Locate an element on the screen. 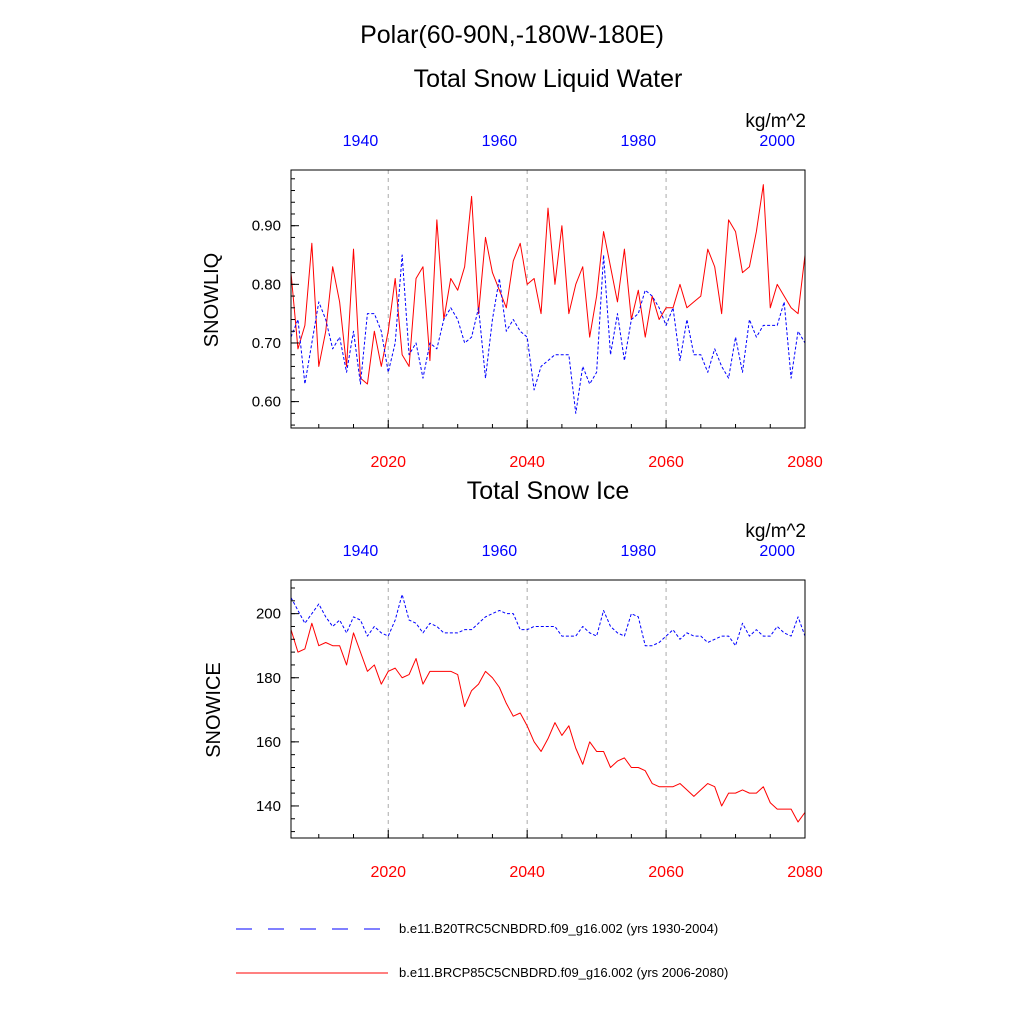 The image size is (1024, 1024). snowliq-title: Total Snow Liquid Water is located at coordinates (548, 79).